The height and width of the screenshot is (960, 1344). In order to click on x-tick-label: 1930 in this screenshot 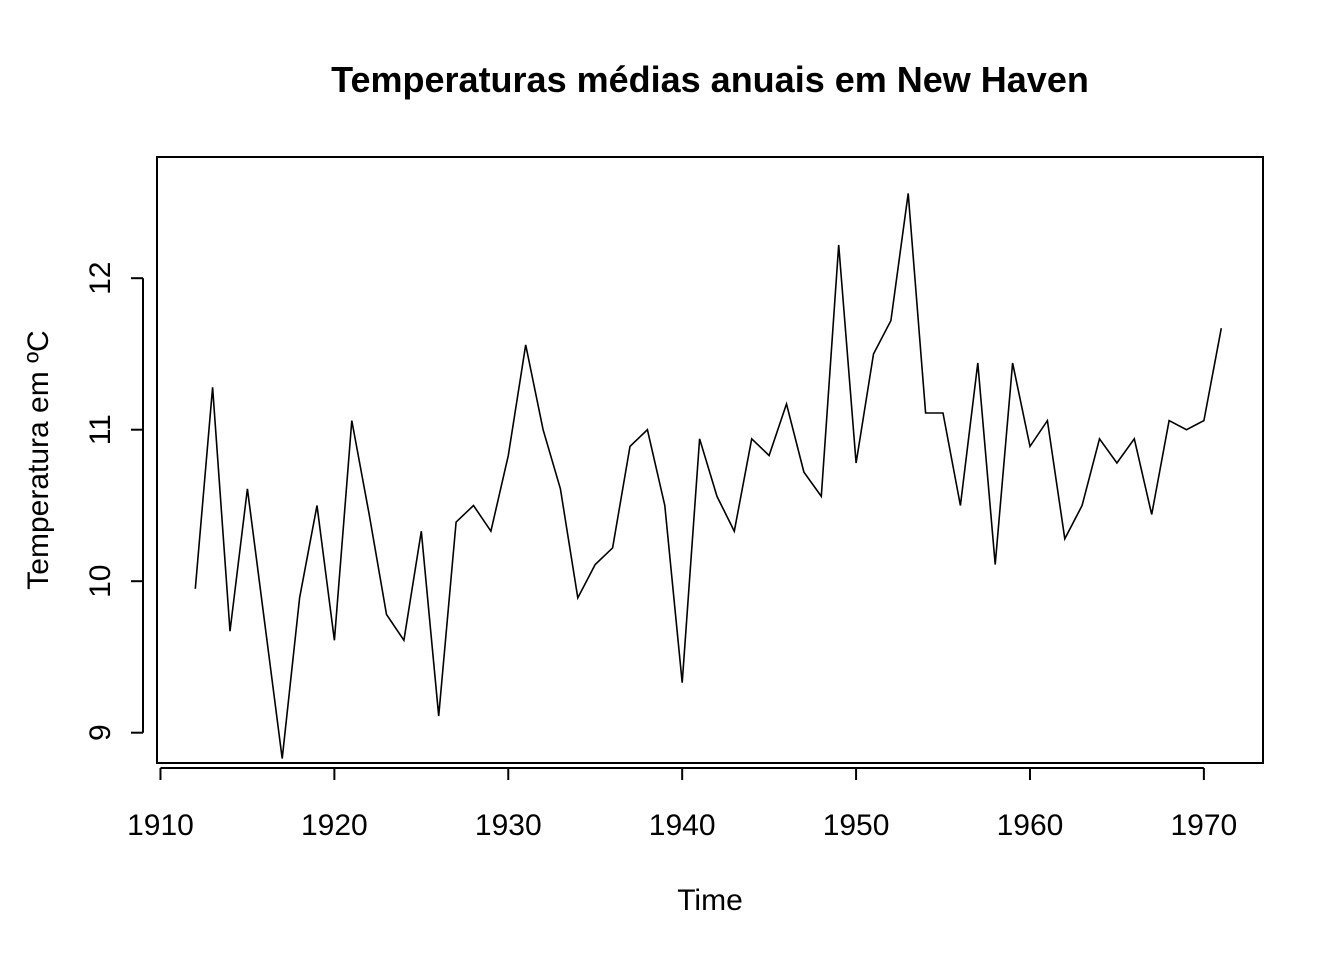, I will do `click(508, 825)`.